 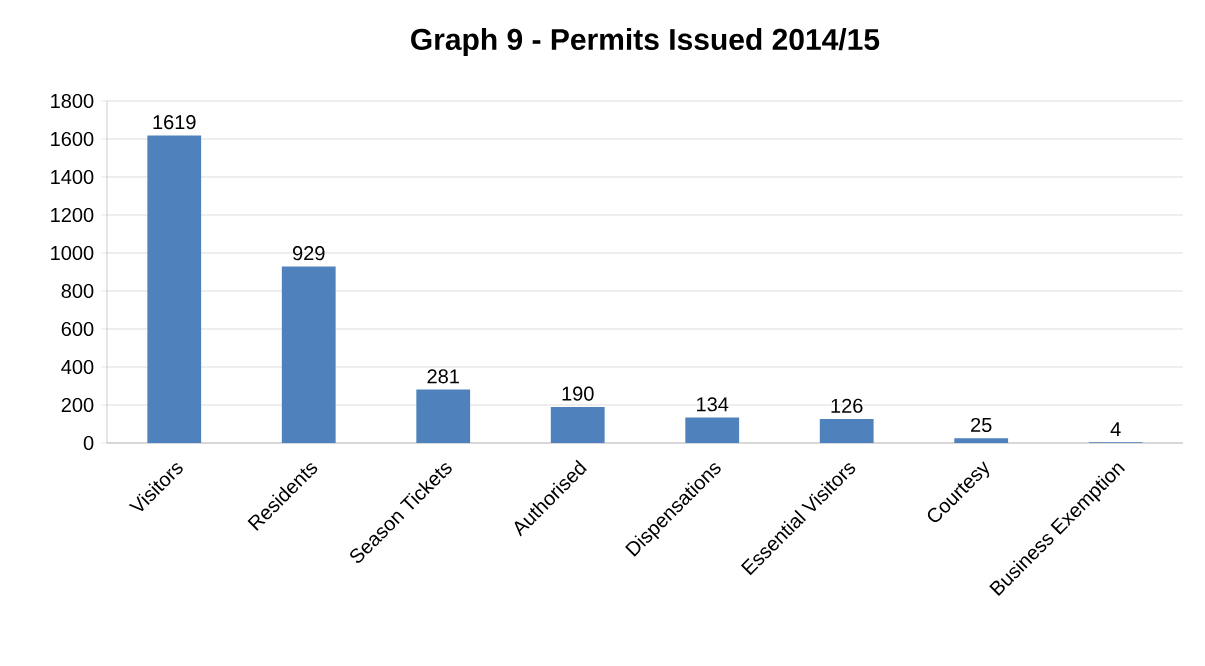 I want to click on y-tick-label: 1000, so click(x=72, y=253).